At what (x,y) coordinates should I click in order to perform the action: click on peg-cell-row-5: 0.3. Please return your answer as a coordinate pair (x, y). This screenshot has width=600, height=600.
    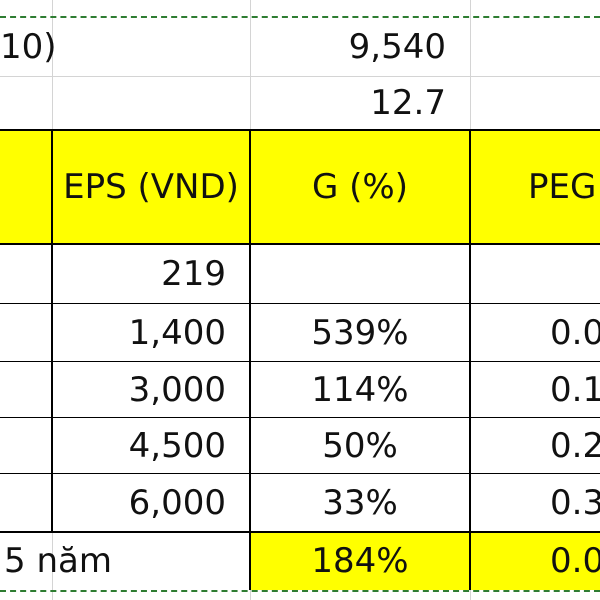
    Looking at the image, I should click on (535, 503).